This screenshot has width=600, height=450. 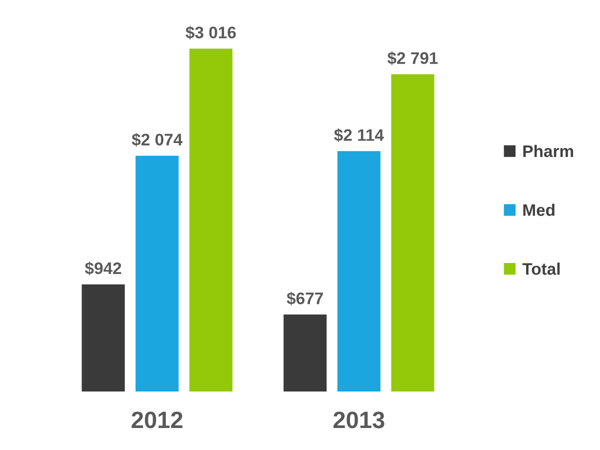 I want to click on data-label: $942, so click(x=103, y=269).